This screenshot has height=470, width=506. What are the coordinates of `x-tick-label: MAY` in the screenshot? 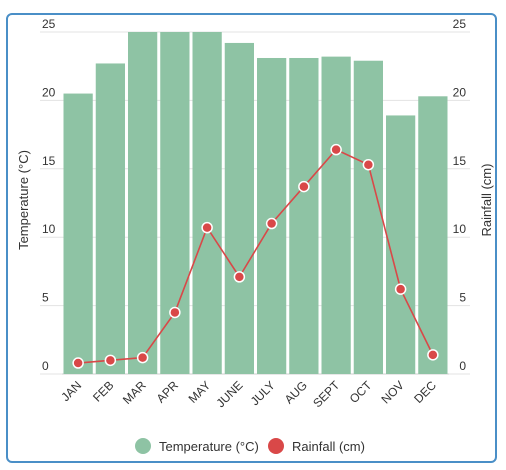 It's located at (200, 392).